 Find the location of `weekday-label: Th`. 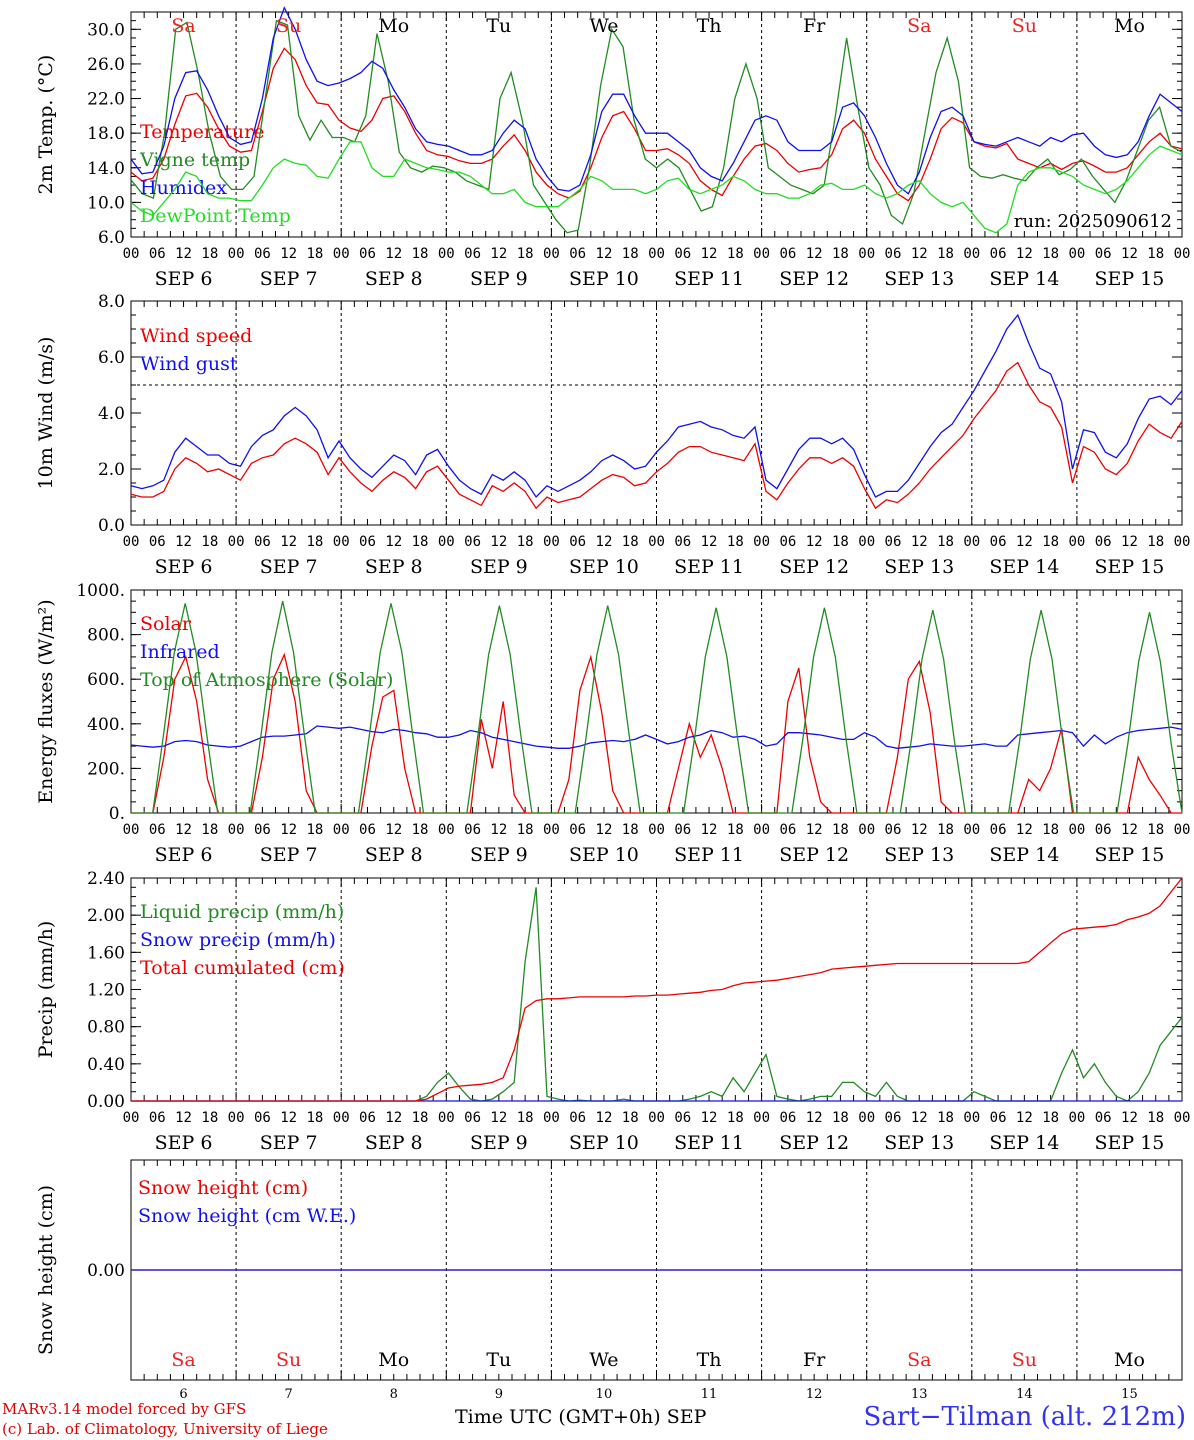

weekday-label: Th is located at coordinates (709, 26).